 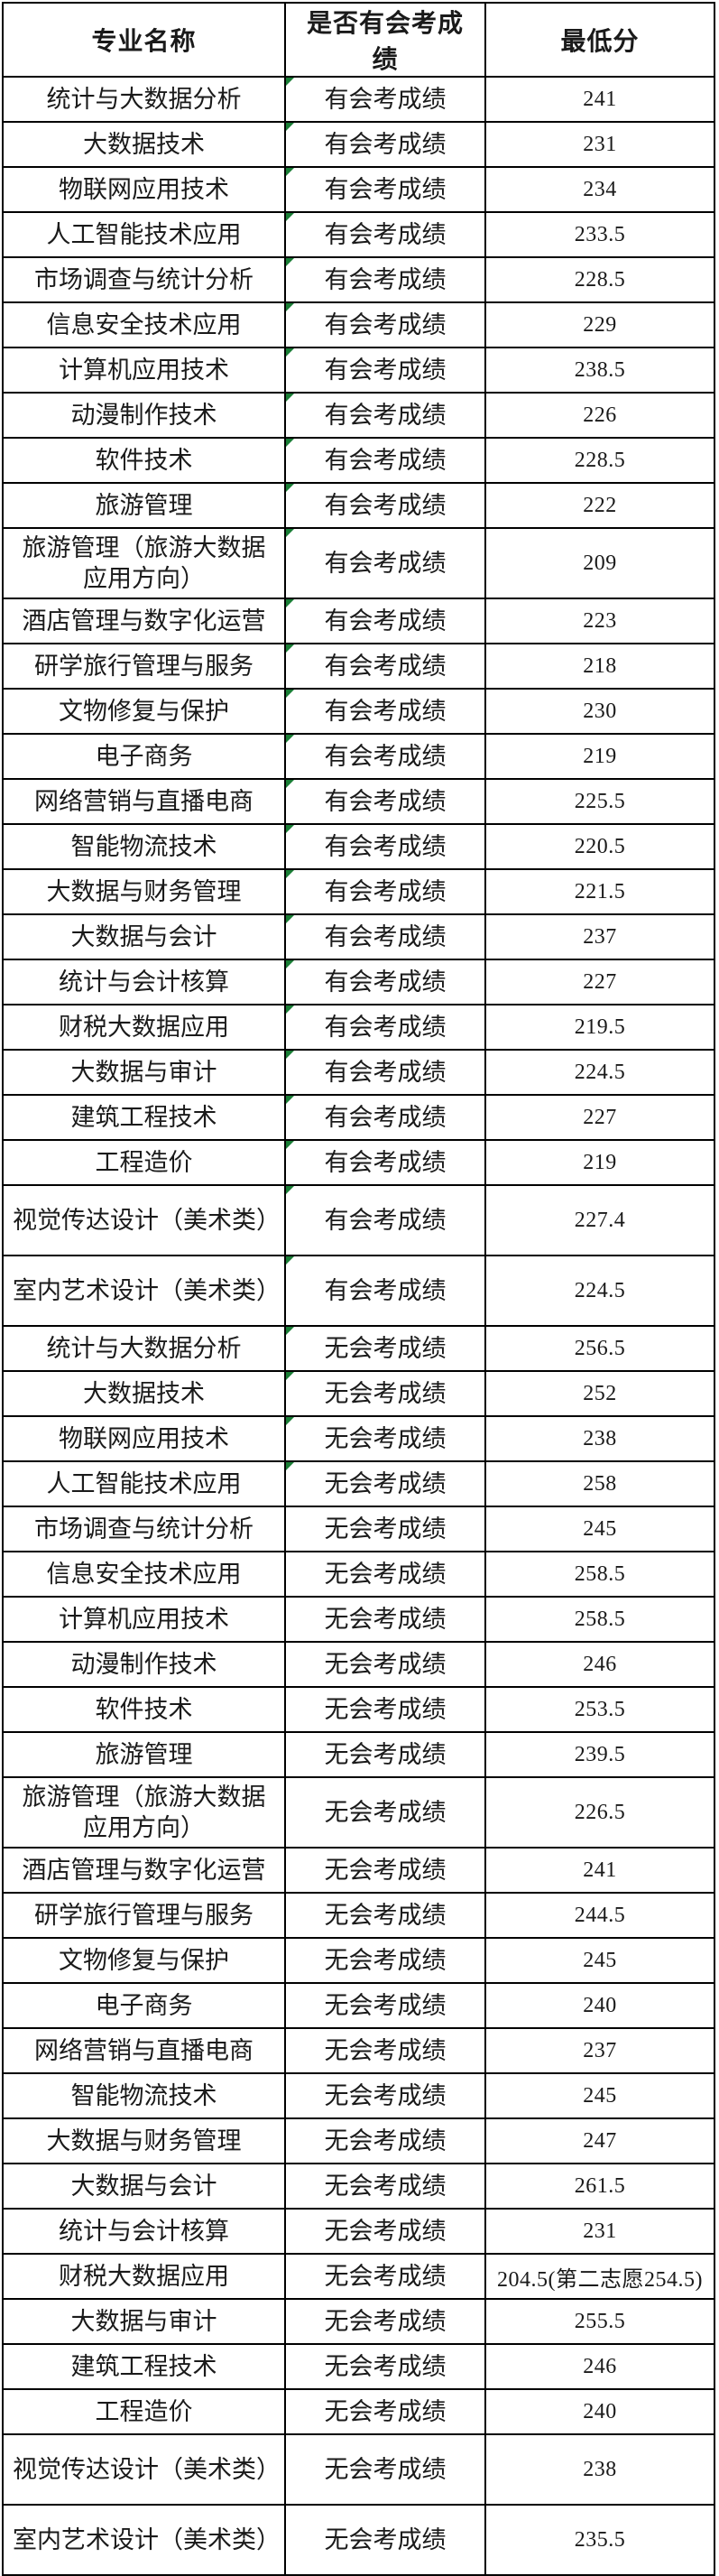 I want to click on min-score: 218, so click(x=600, y=665).